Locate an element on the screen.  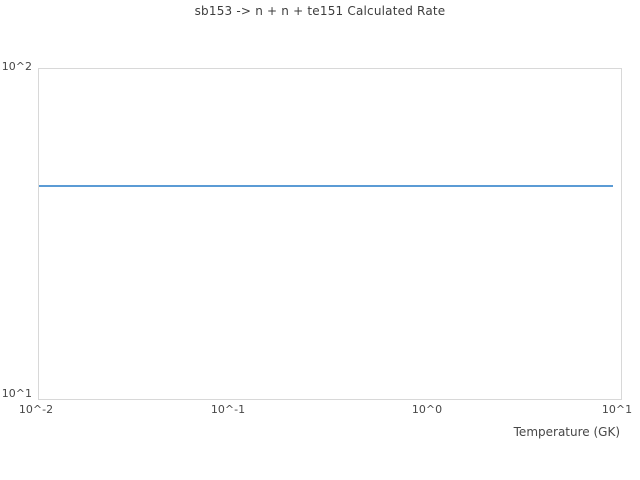
y-tick-label-10: 10^1 is located at coordinates (16, 393).